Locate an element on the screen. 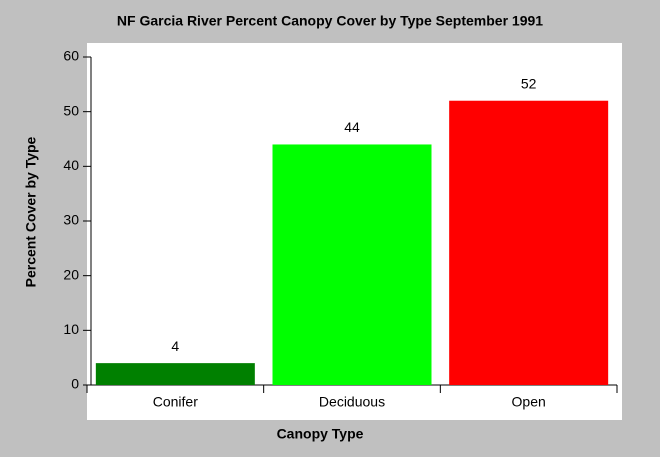 This screenshot has height=457, width=660. y-tick-label: 20 is located at coordinates (71, 274).